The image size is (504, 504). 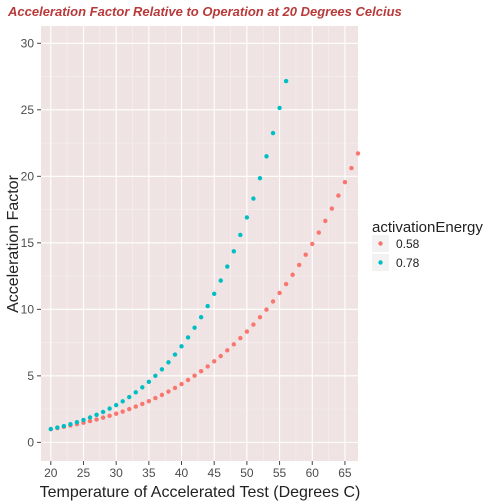 What do you see at coordinates (380, 243) in the screenshot?
I see `legend-key-0.58` at bounding box center [380, 243].